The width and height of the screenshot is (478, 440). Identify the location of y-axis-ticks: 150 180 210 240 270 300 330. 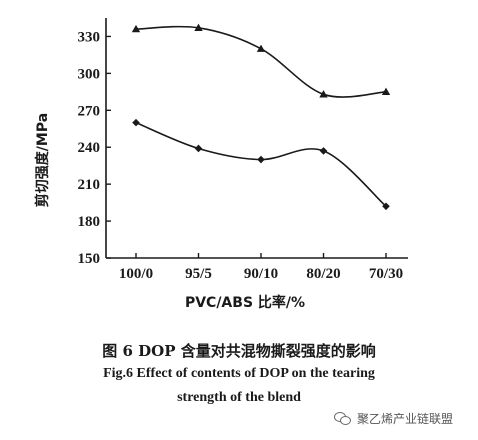
(94, 148).